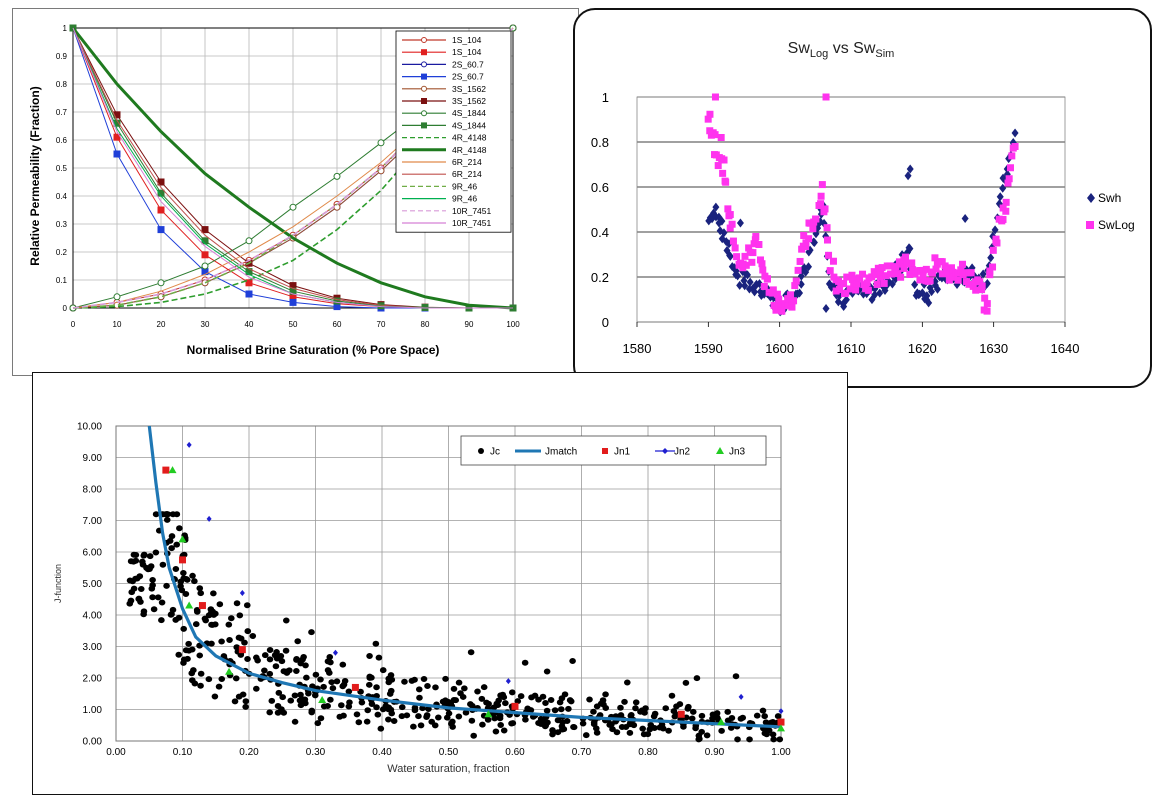 This screenshot has height=799, width=1157. I want to click on x-tick-label: 20, so click(161, 324).